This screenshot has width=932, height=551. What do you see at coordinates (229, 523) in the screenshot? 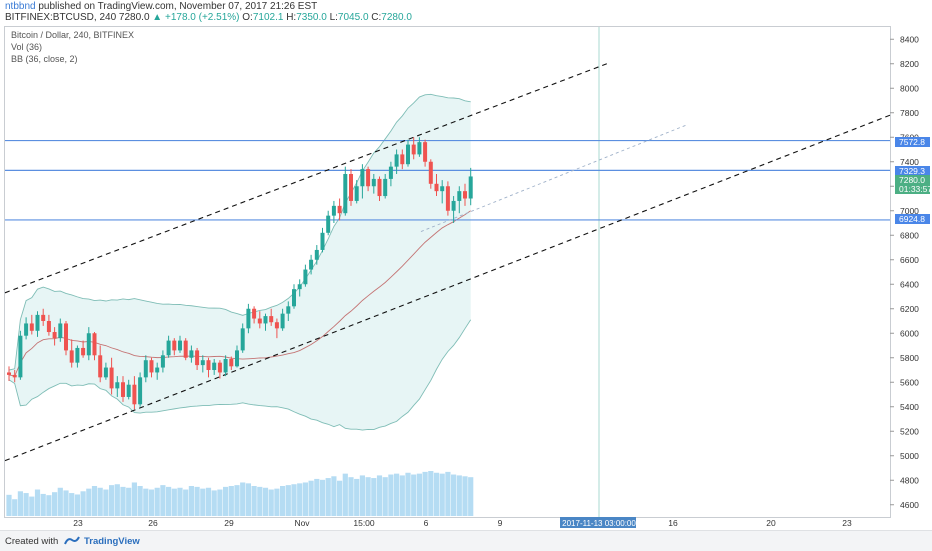
I see `time-tick-label: 29` at bounding box center [229, 523].